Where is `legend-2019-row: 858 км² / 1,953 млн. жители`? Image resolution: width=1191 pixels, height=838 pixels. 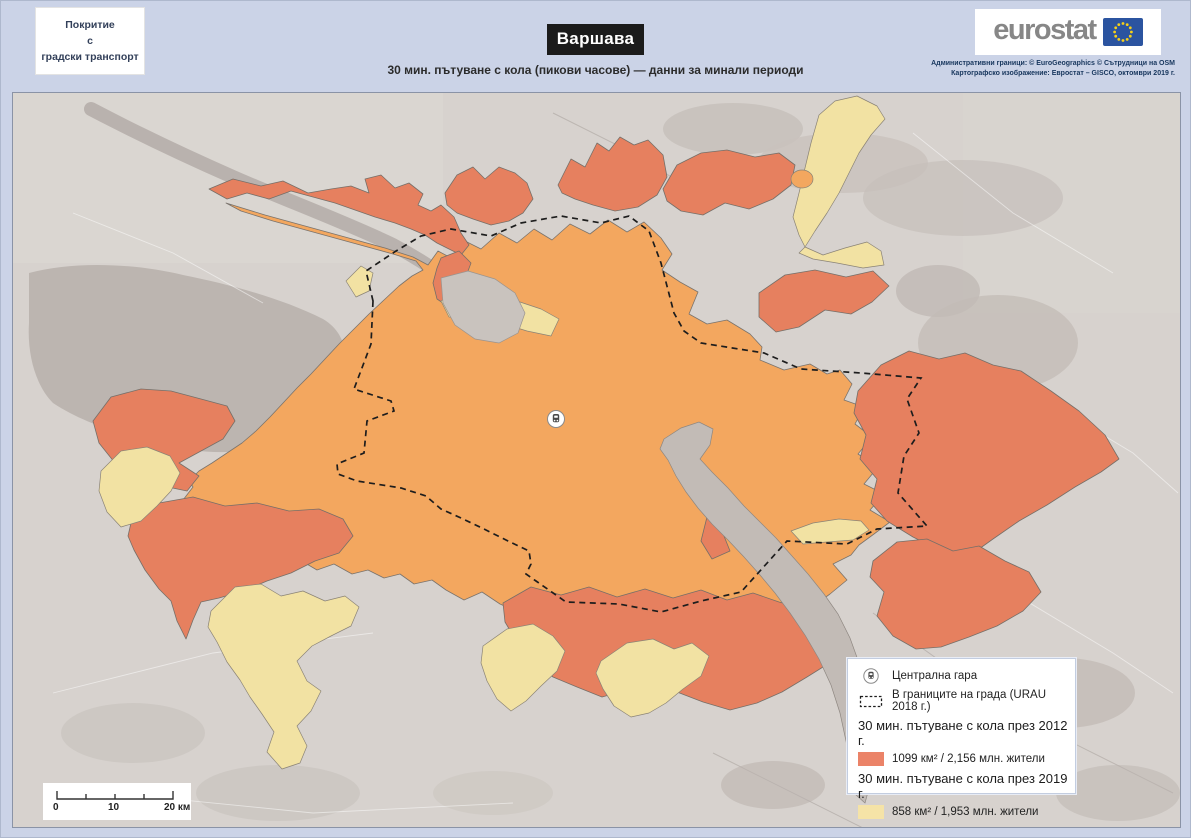
legend-2019-row: 858 км² / 1,953 млн. жители is located at coordinates (963, 812).